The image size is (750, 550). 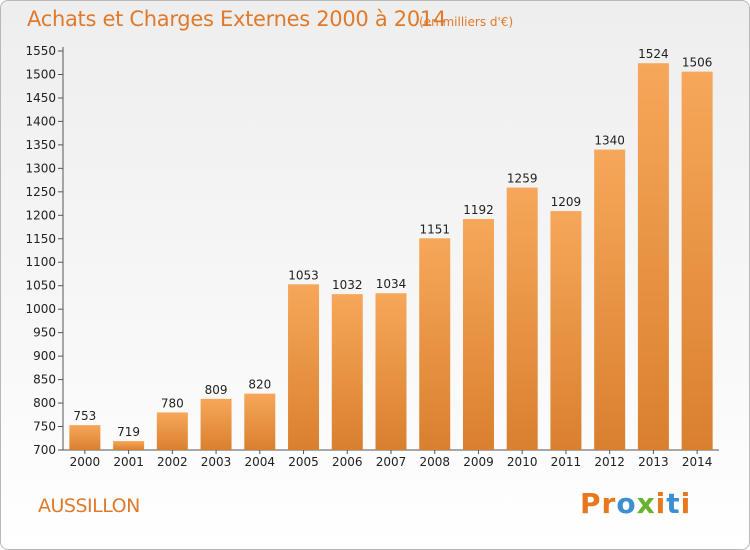 I want to click on x-tick-label-2013: 2013, so click(x=653, y=462).